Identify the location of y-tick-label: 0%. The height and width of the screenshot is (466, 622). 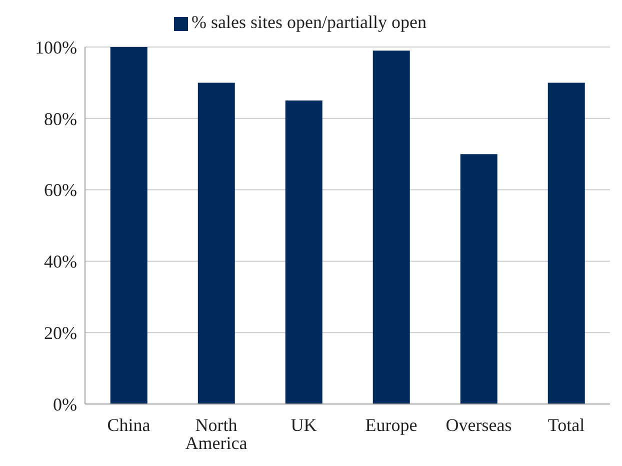
(65, 404).